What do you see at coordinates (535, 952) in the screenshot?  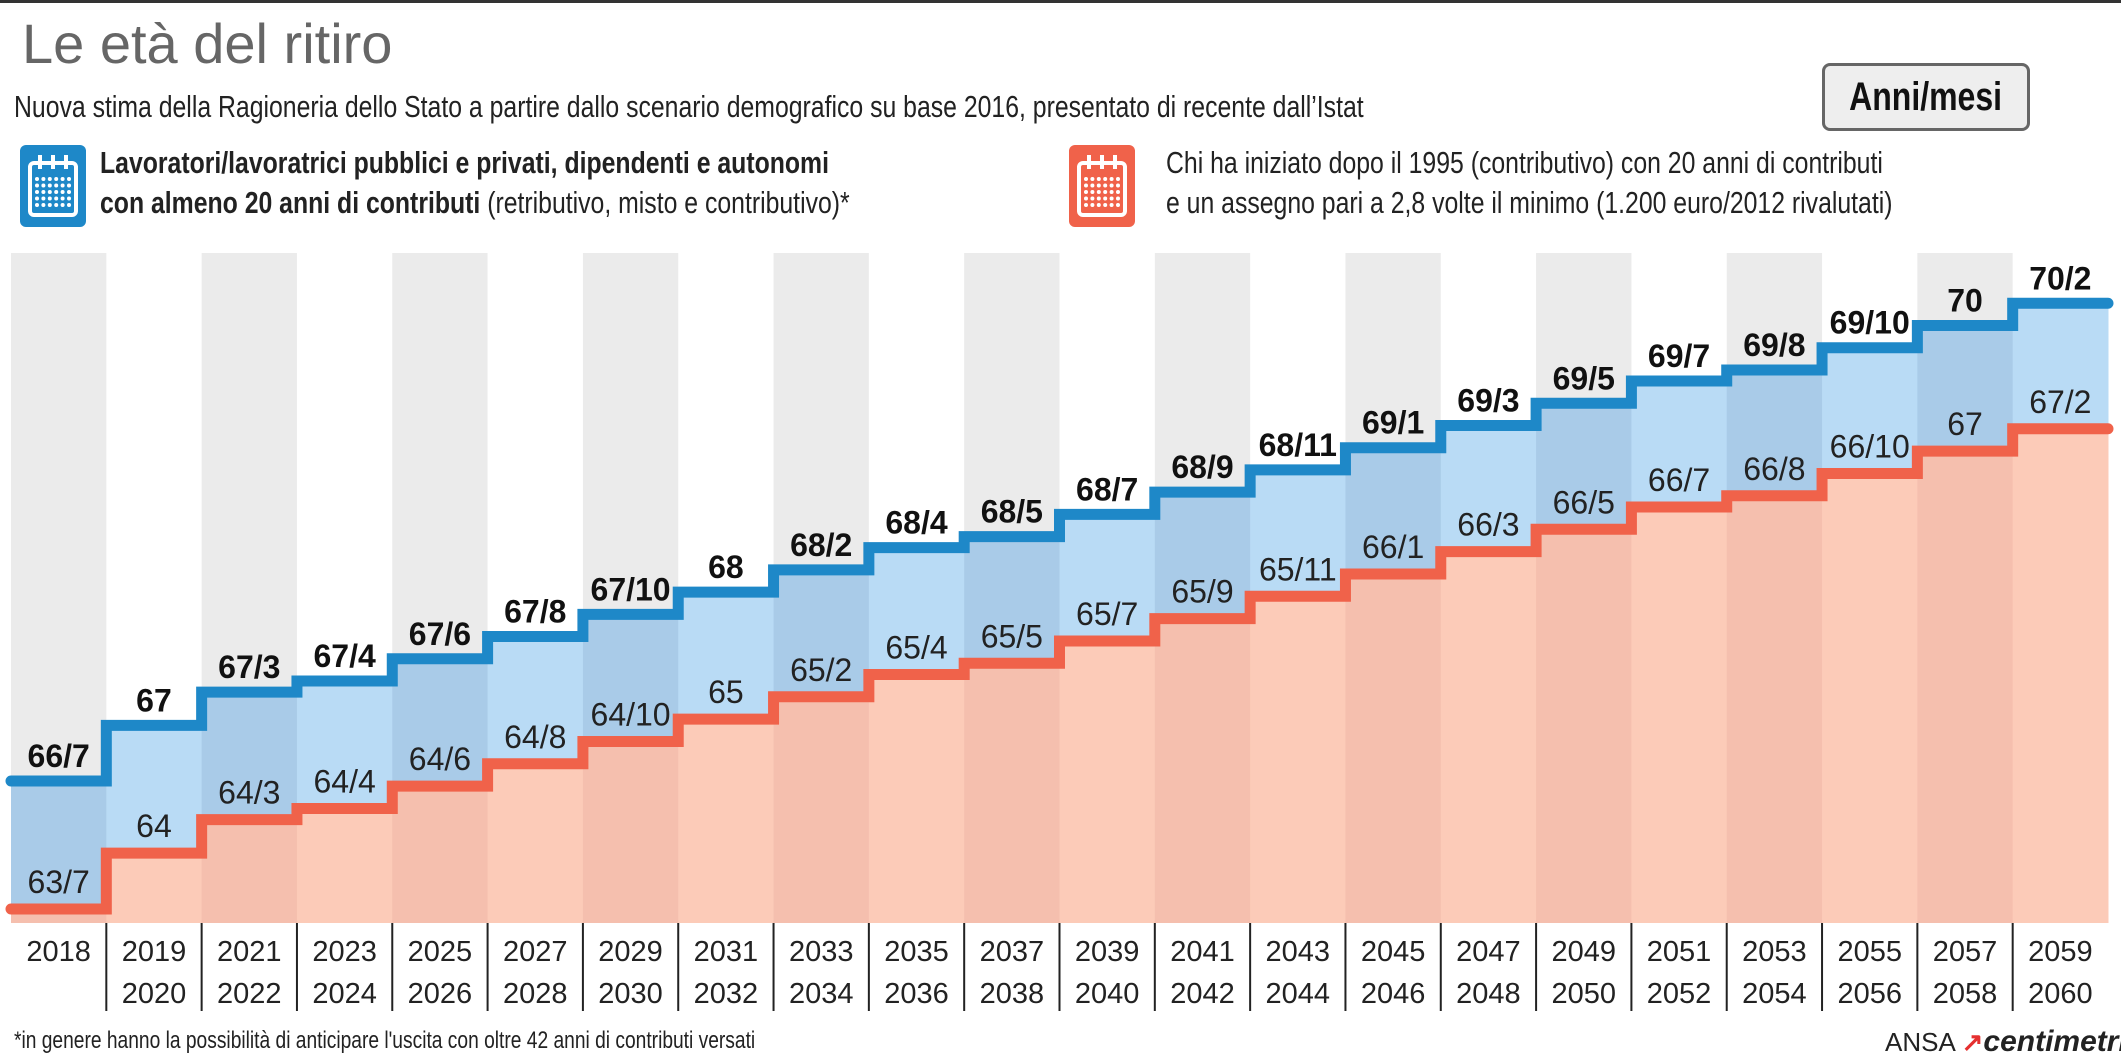 I see `x-tick-label: 2027` at bounding box center [535, 952].